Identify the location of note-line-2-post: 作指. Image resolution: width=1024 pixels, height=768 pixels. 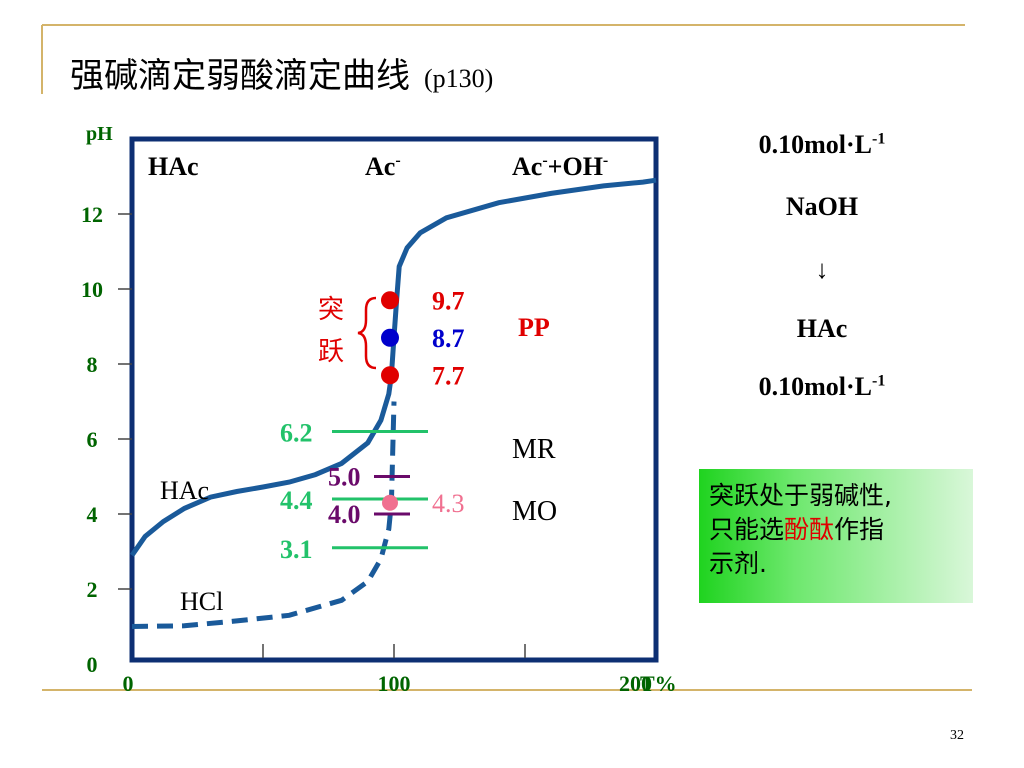
(859, 529).